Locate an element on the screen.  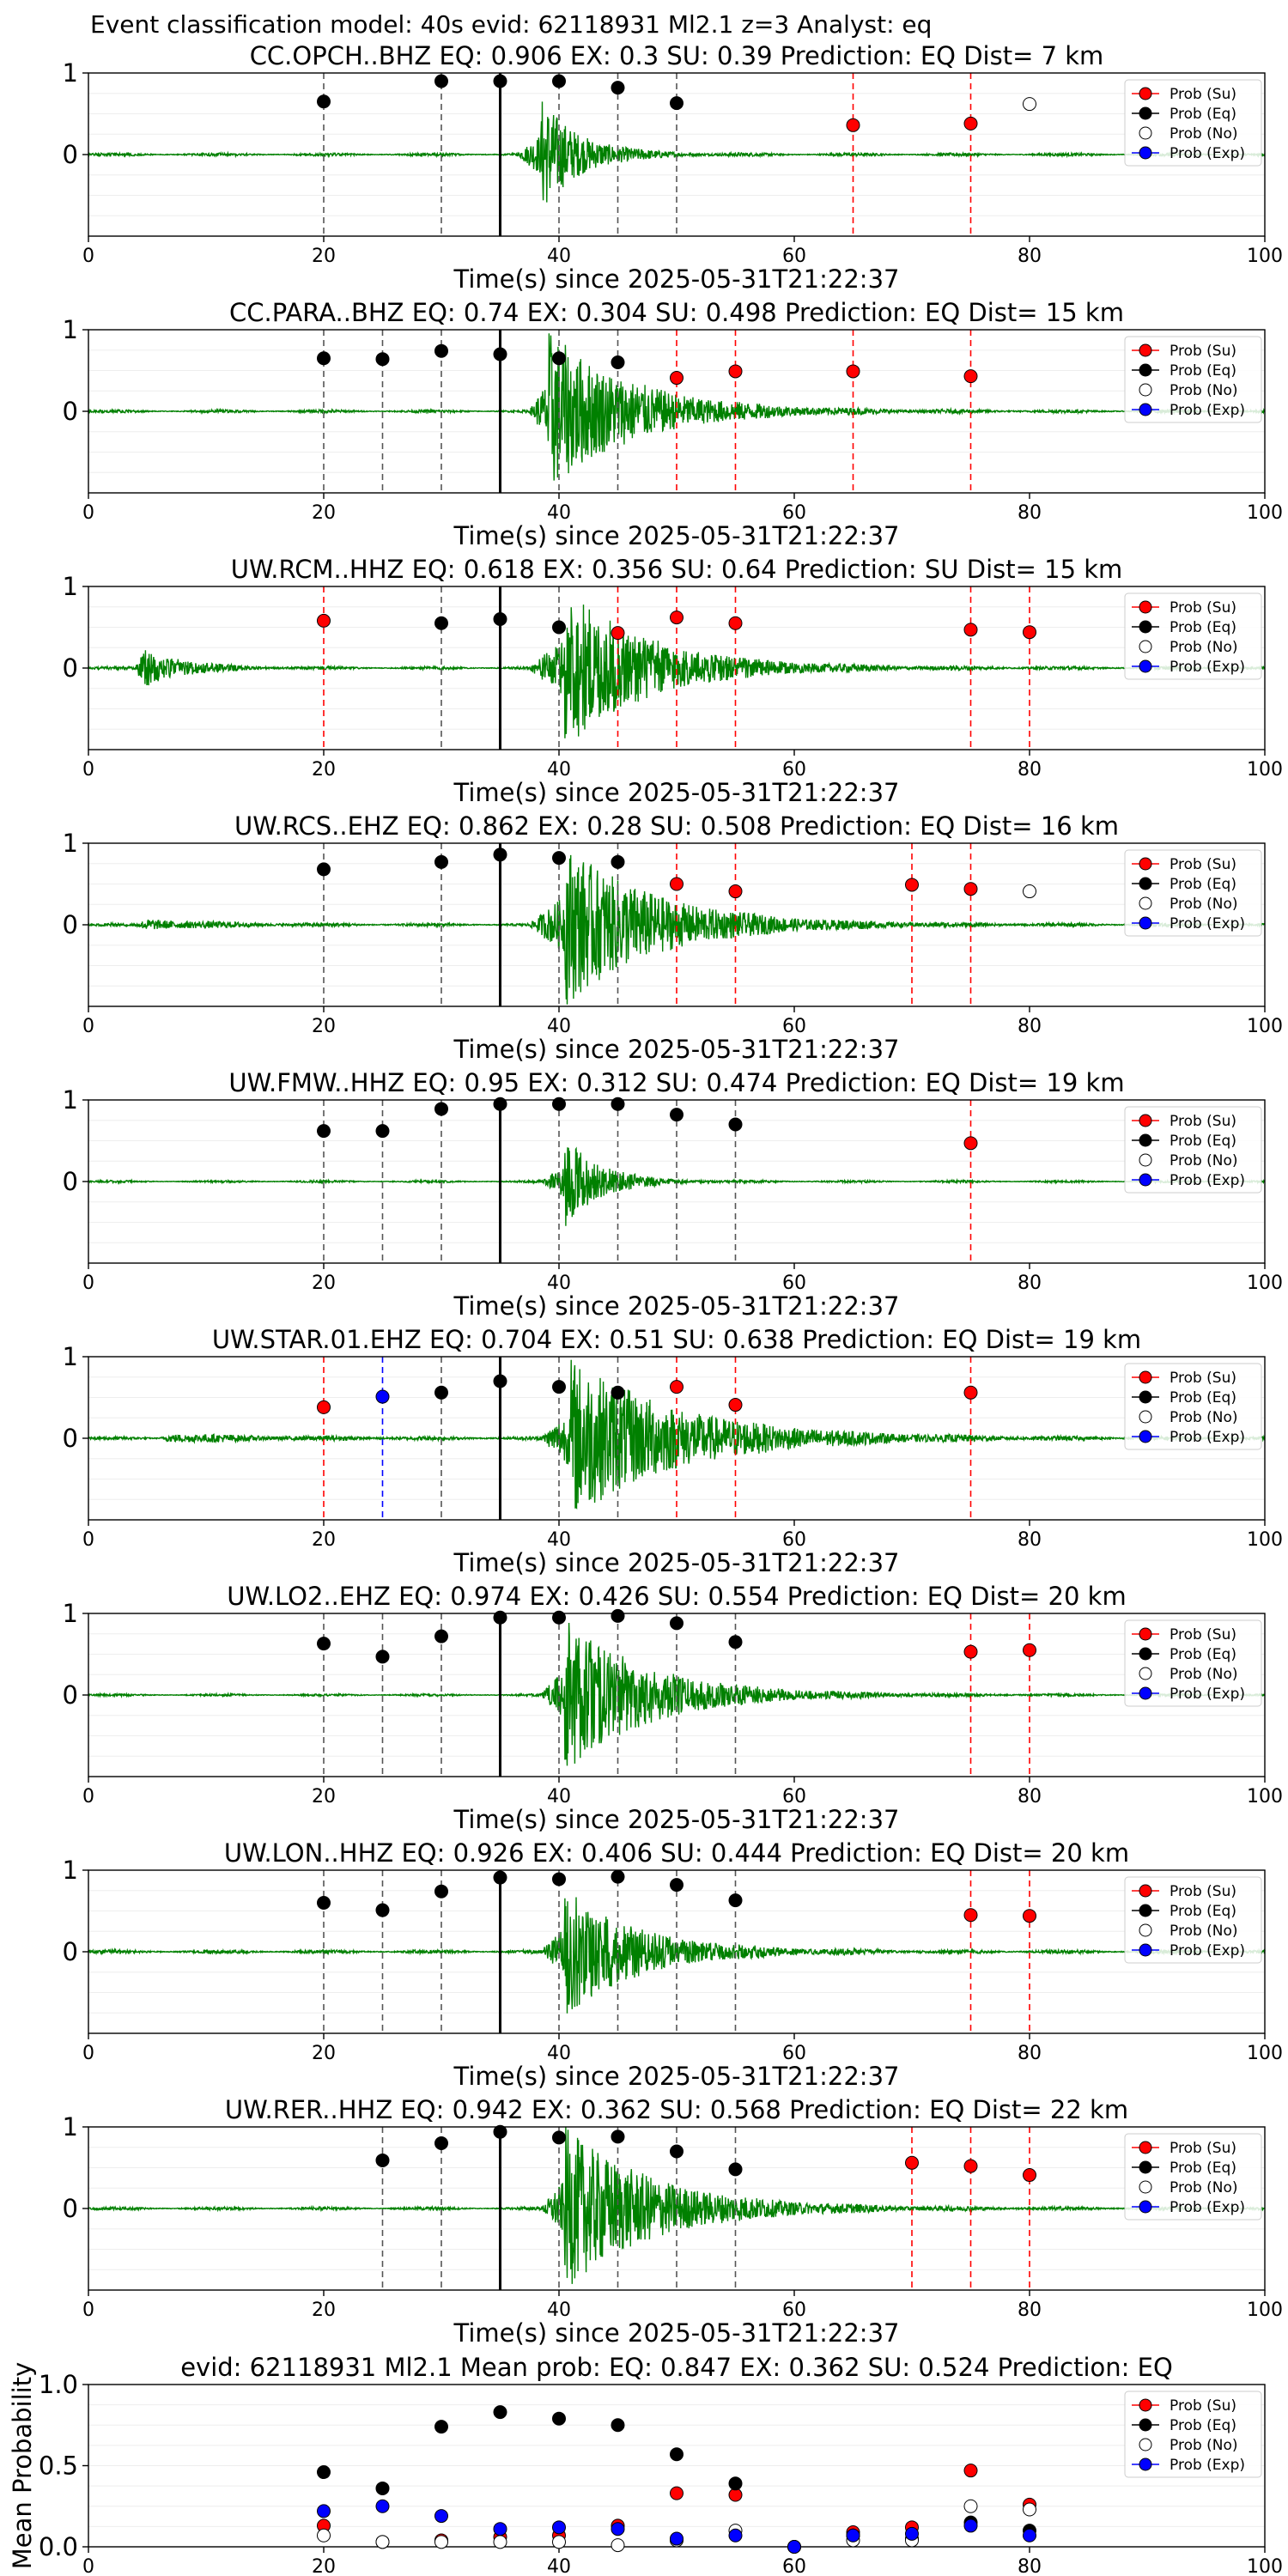
x-tick-label: 0 is located at coordinates (88, 2310).